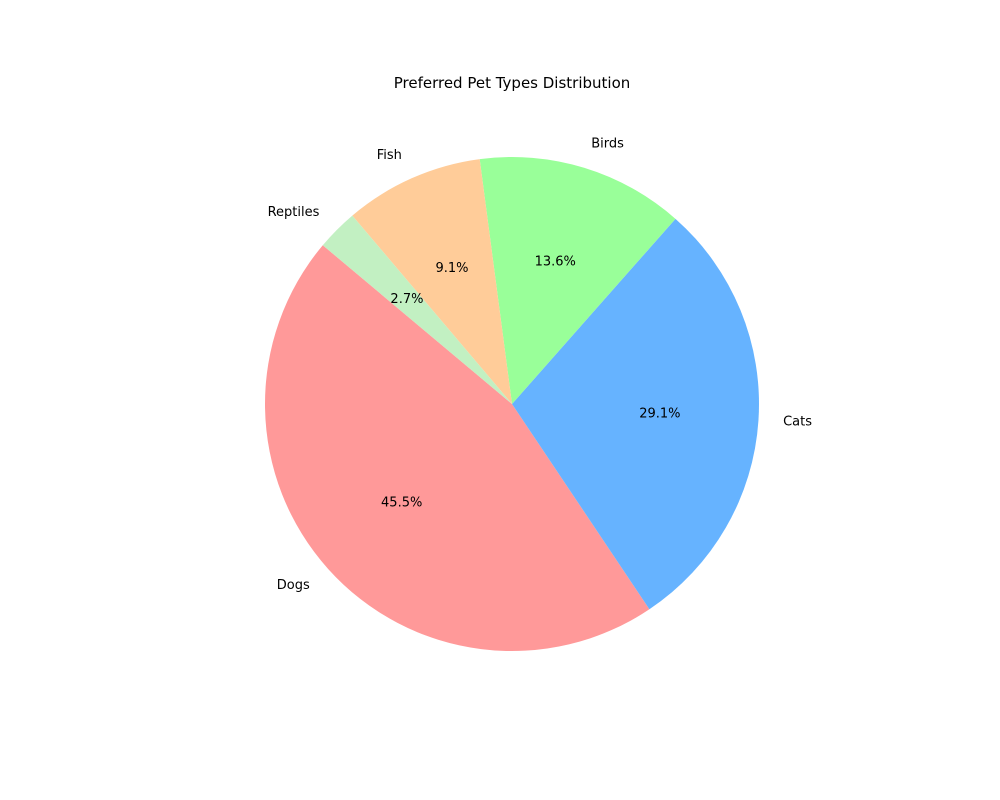  Describe the element at coordinates (406, 299) in the screenshot. I see `slice-percent-reptiles: 2.7%` at that location.